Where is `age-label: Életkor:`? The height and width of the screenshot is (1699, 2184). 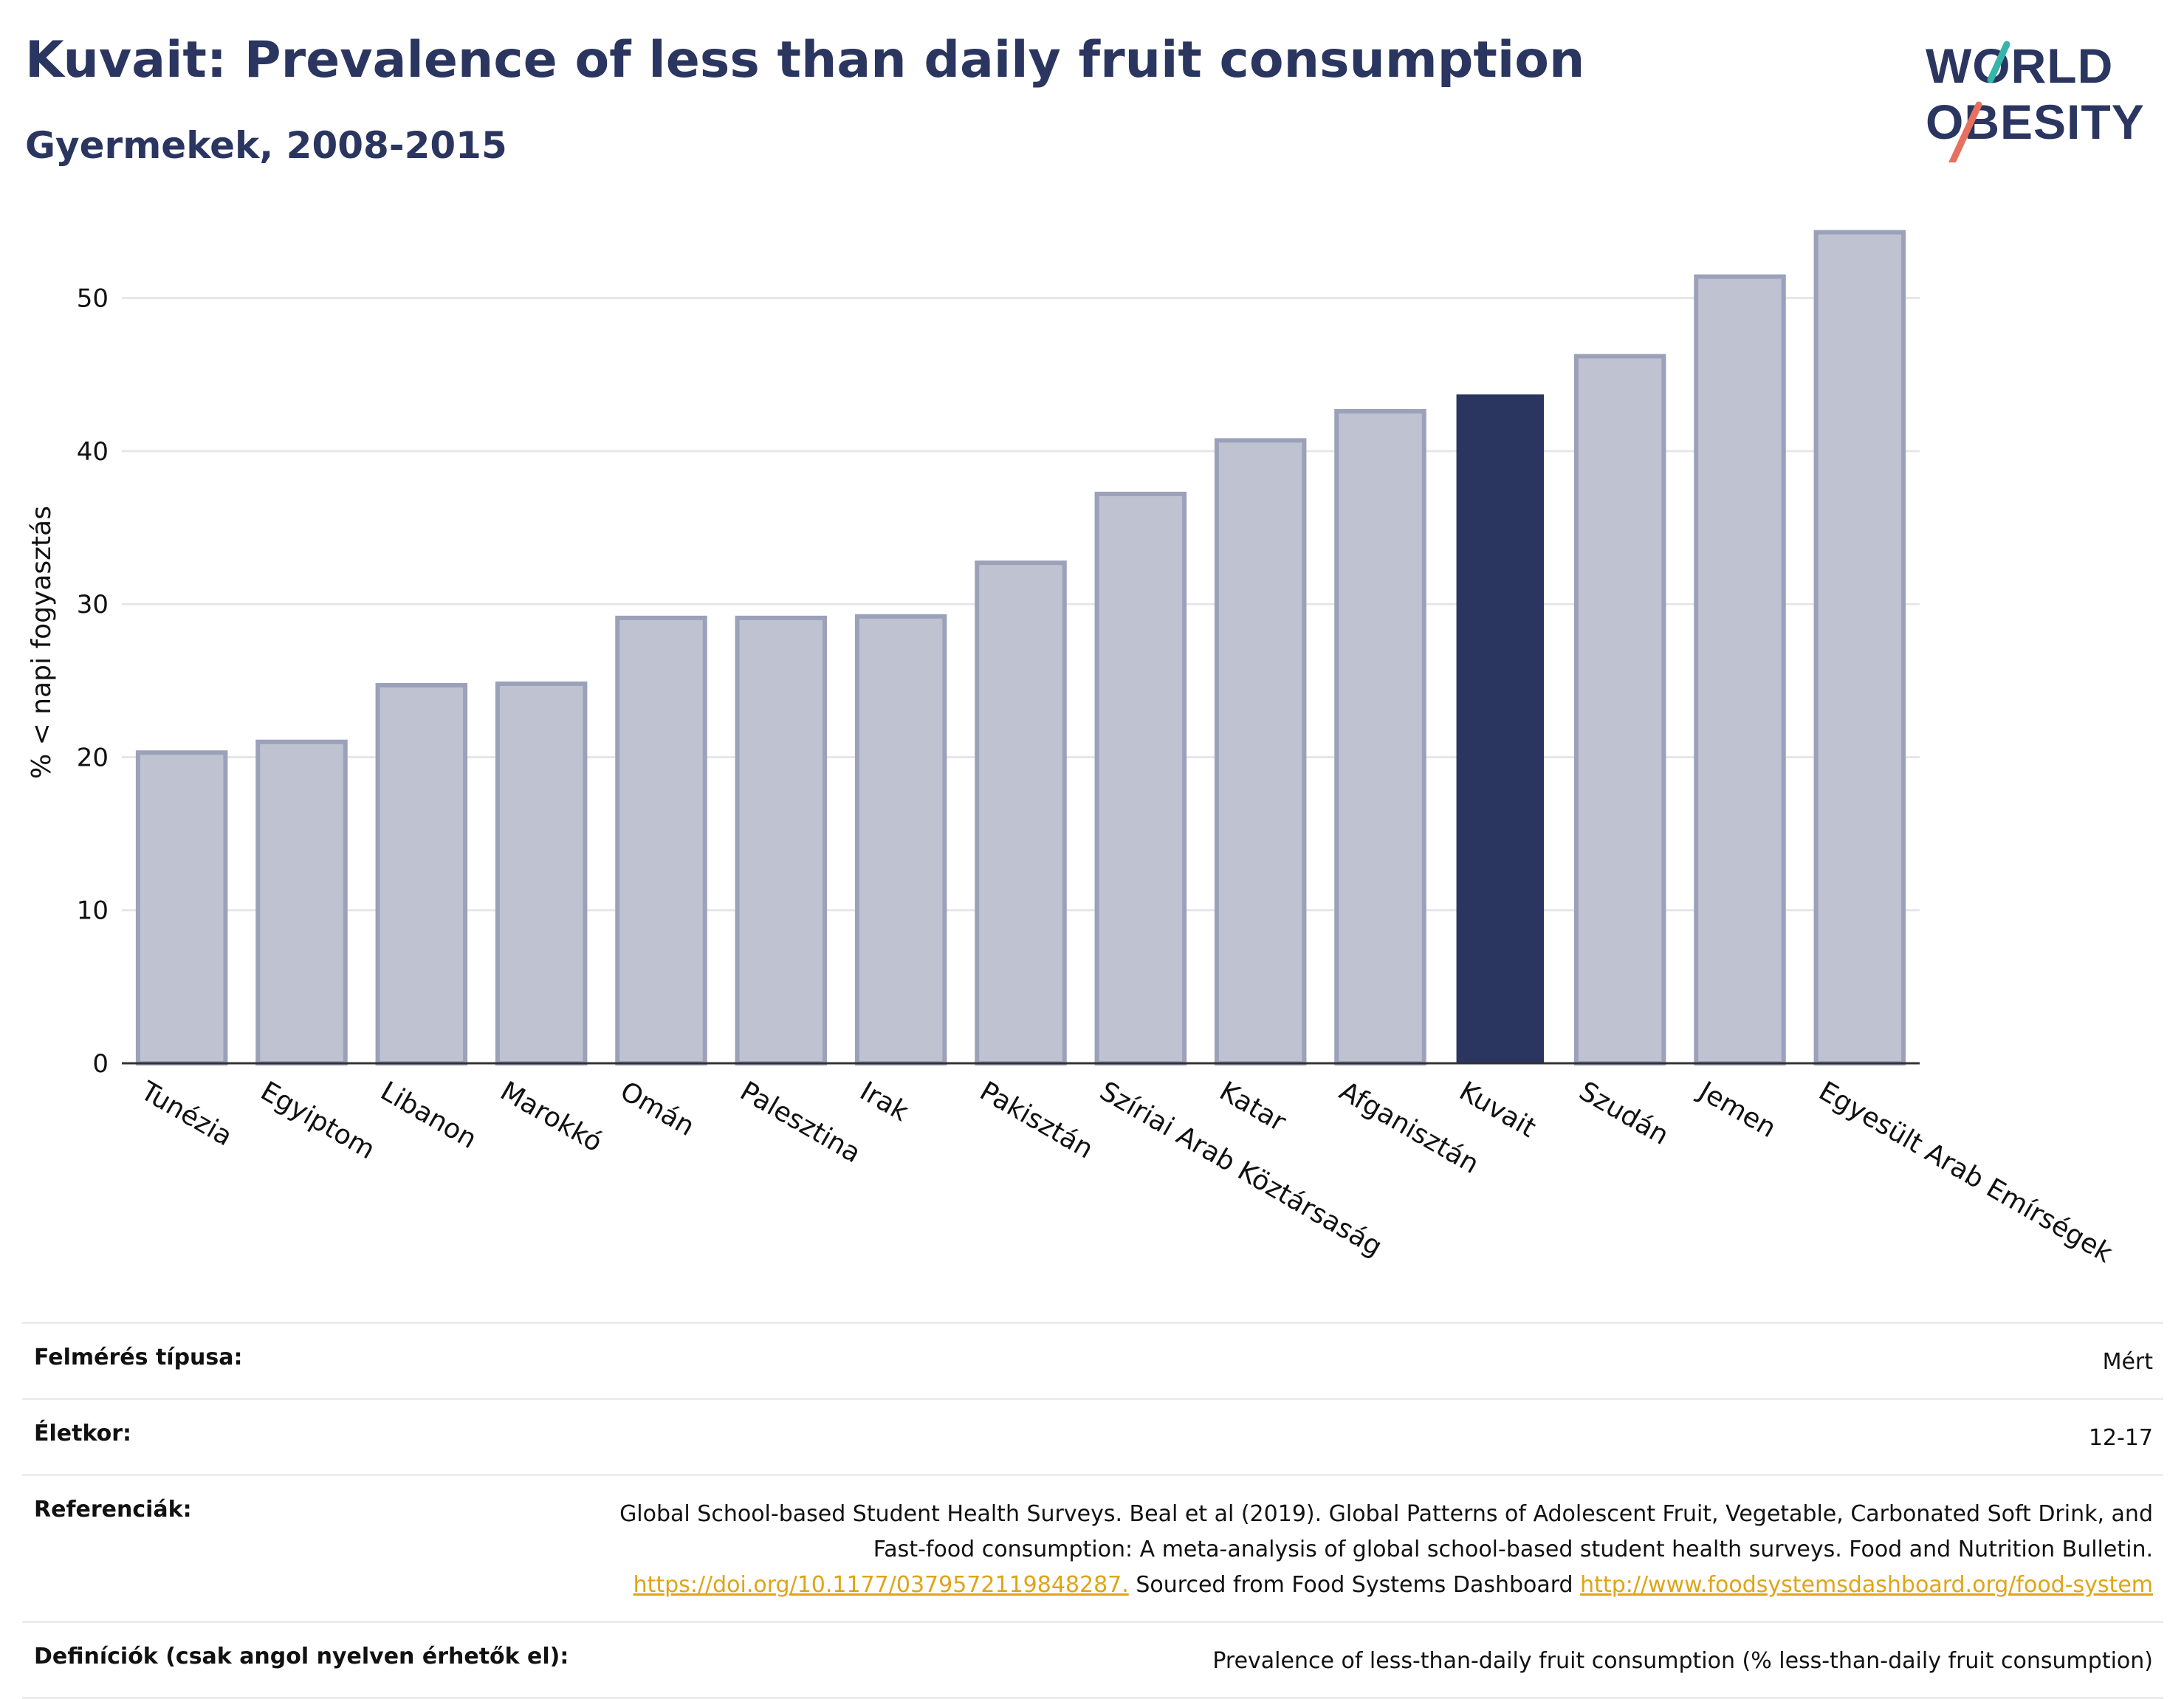 age-label: Életkor: is located at coordinates (83, 1433).